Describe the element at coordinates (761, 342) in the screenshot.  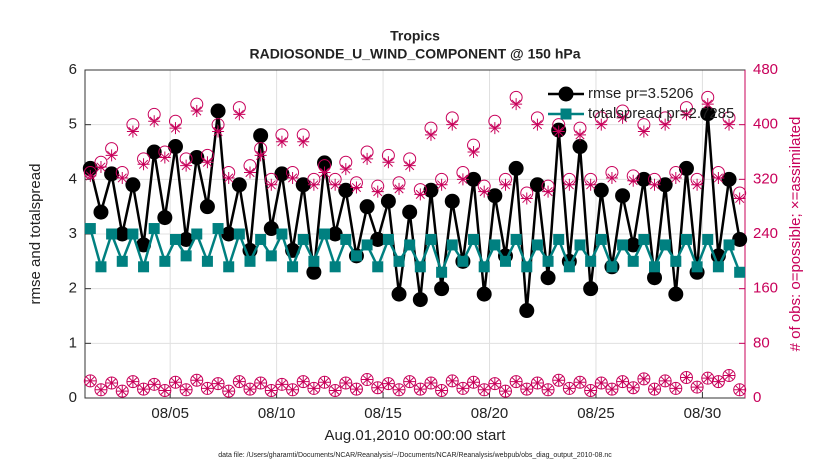
I see `y2-tick-label: 80` at that location.